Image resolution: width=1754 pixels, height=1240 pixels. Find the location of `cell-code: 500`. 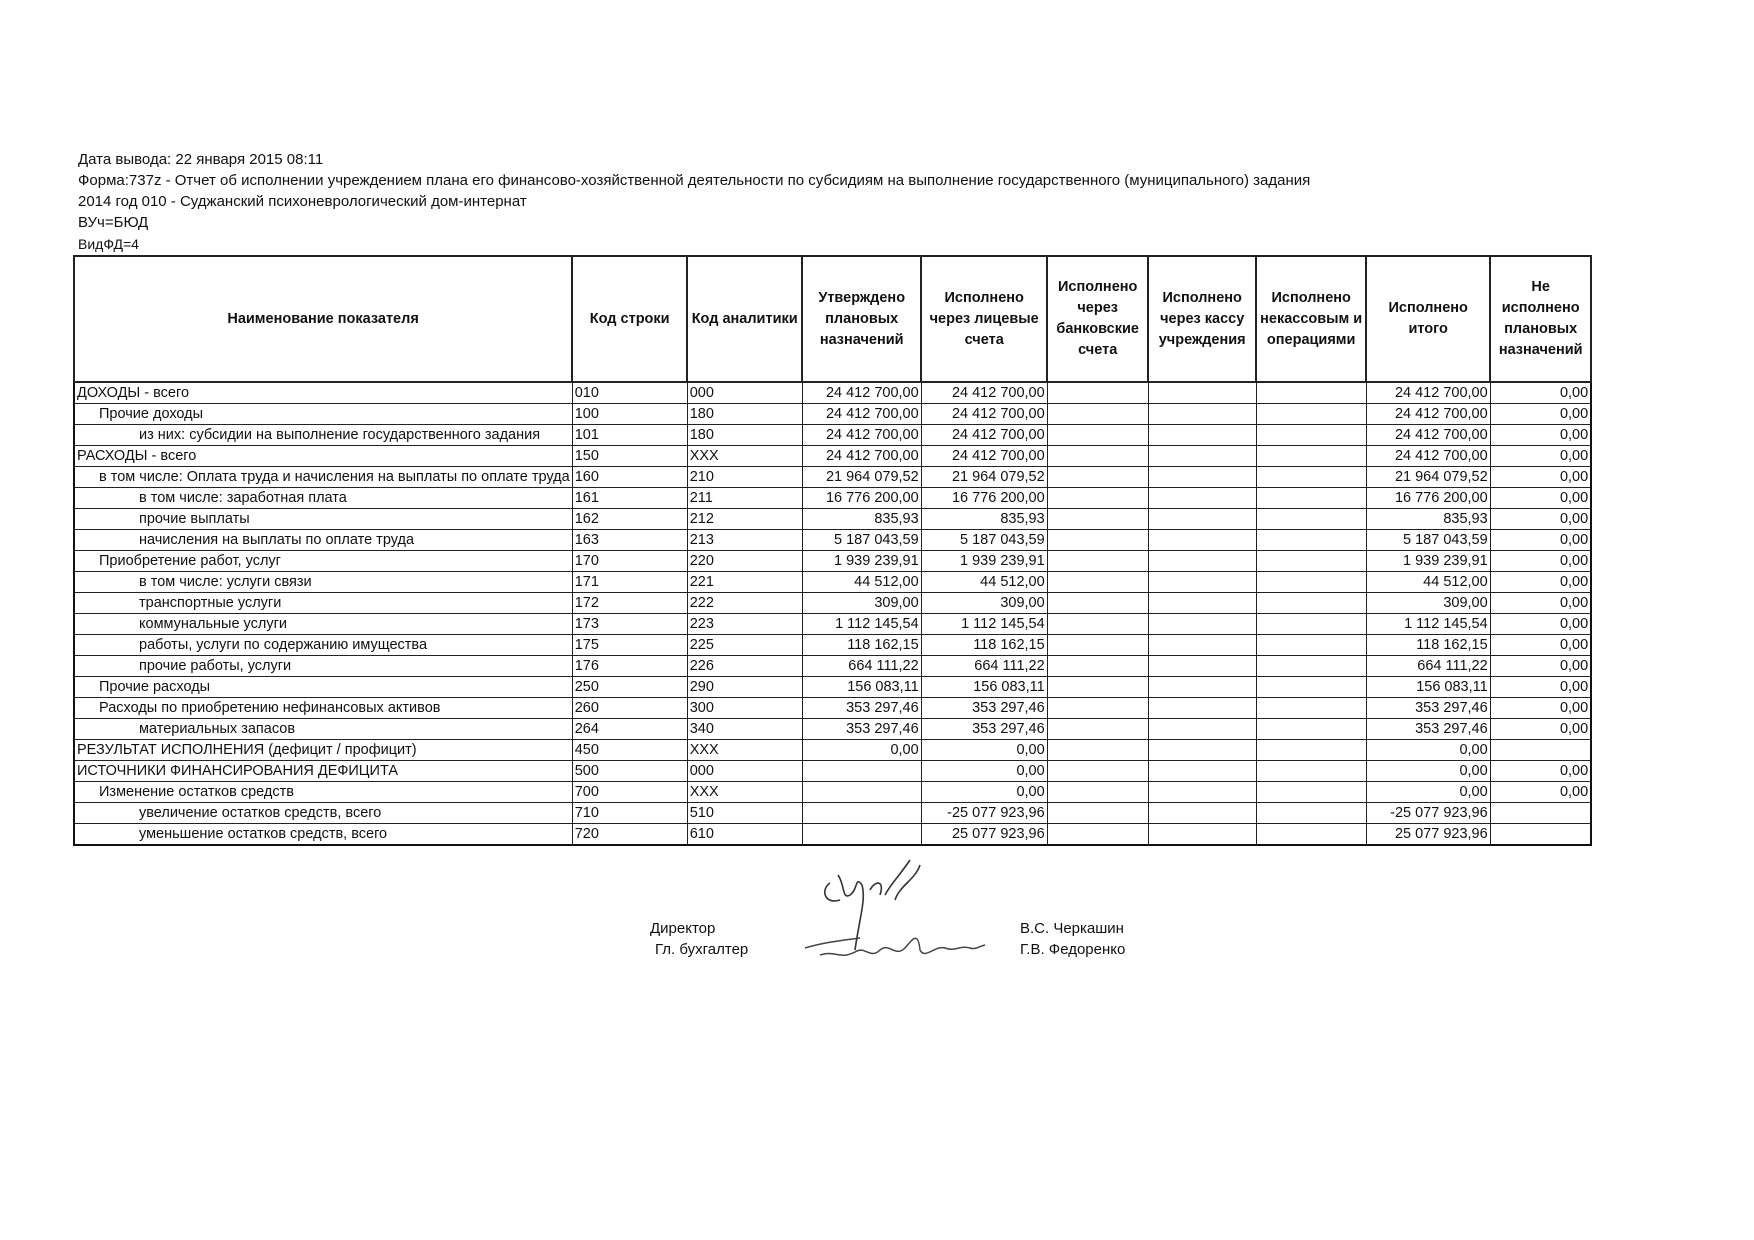

cell-code: 500 is located at coordinates (629, 771).